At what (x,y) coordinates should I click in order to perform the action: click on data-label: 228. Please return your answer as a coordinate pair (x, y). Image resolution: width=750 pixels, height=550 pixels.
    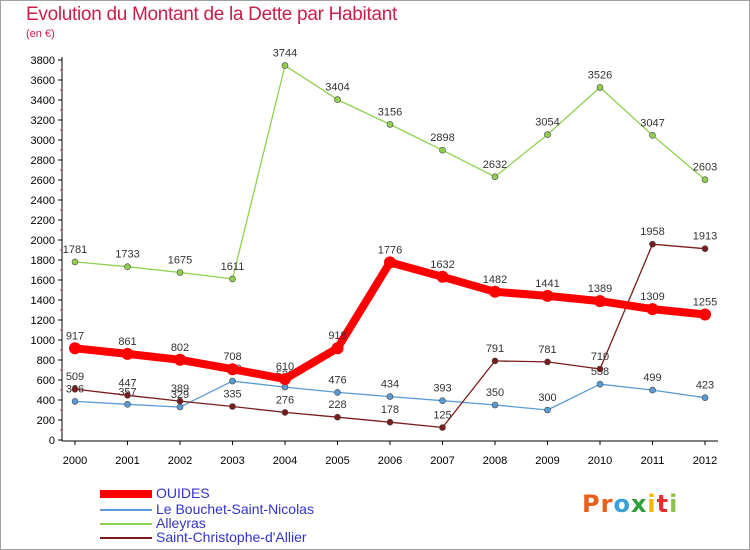
    Looking at the image, I should click on (337, 405).